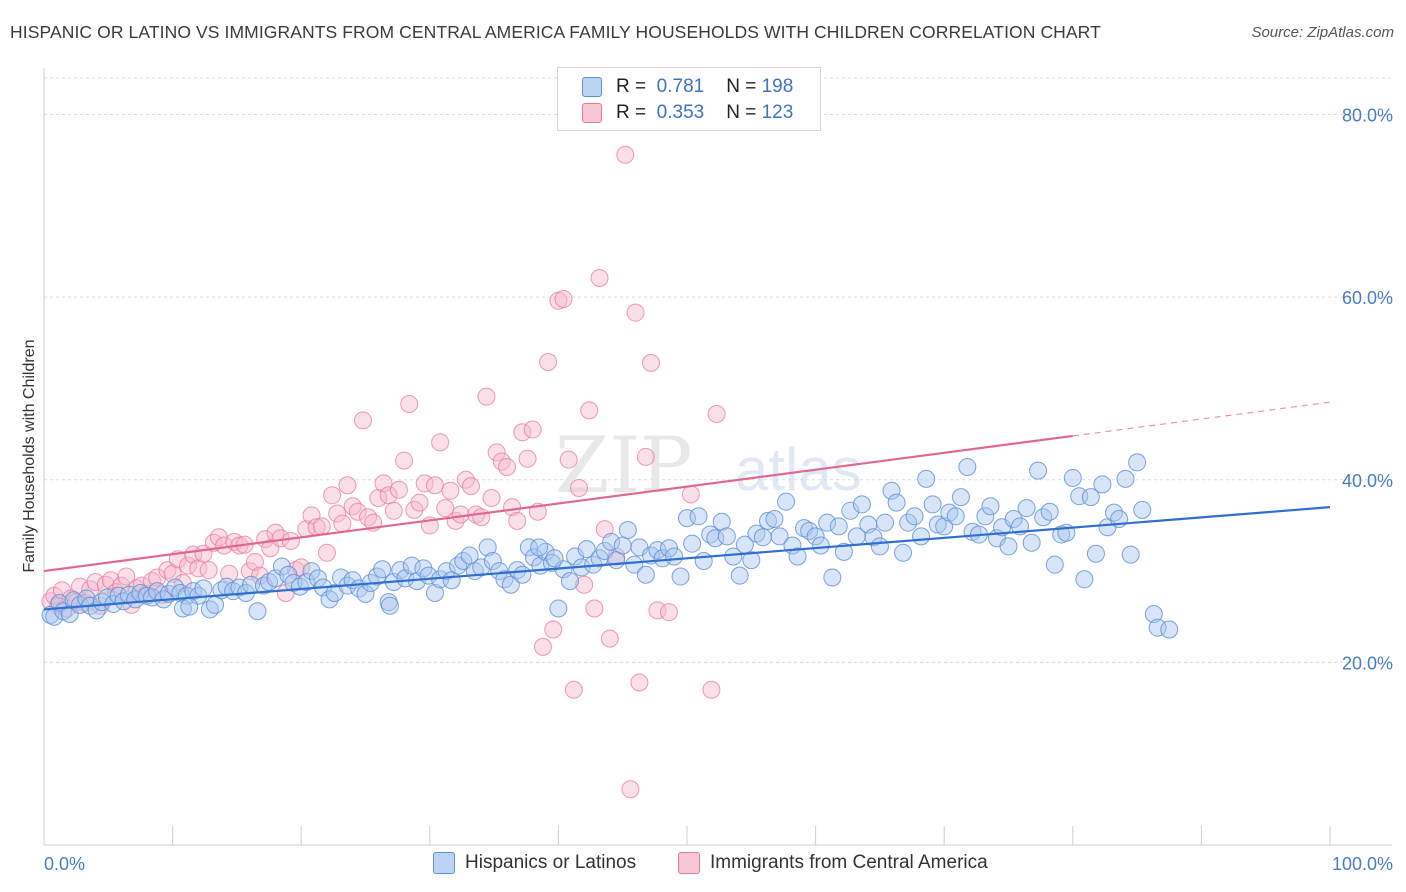 Image resolution: width=1406 pixels, height=892 pixels. Describe the element at coordinates (551, 862) in the screenshot. I see `legend-label-hispanics: Hispanics or Latinos` at that location.